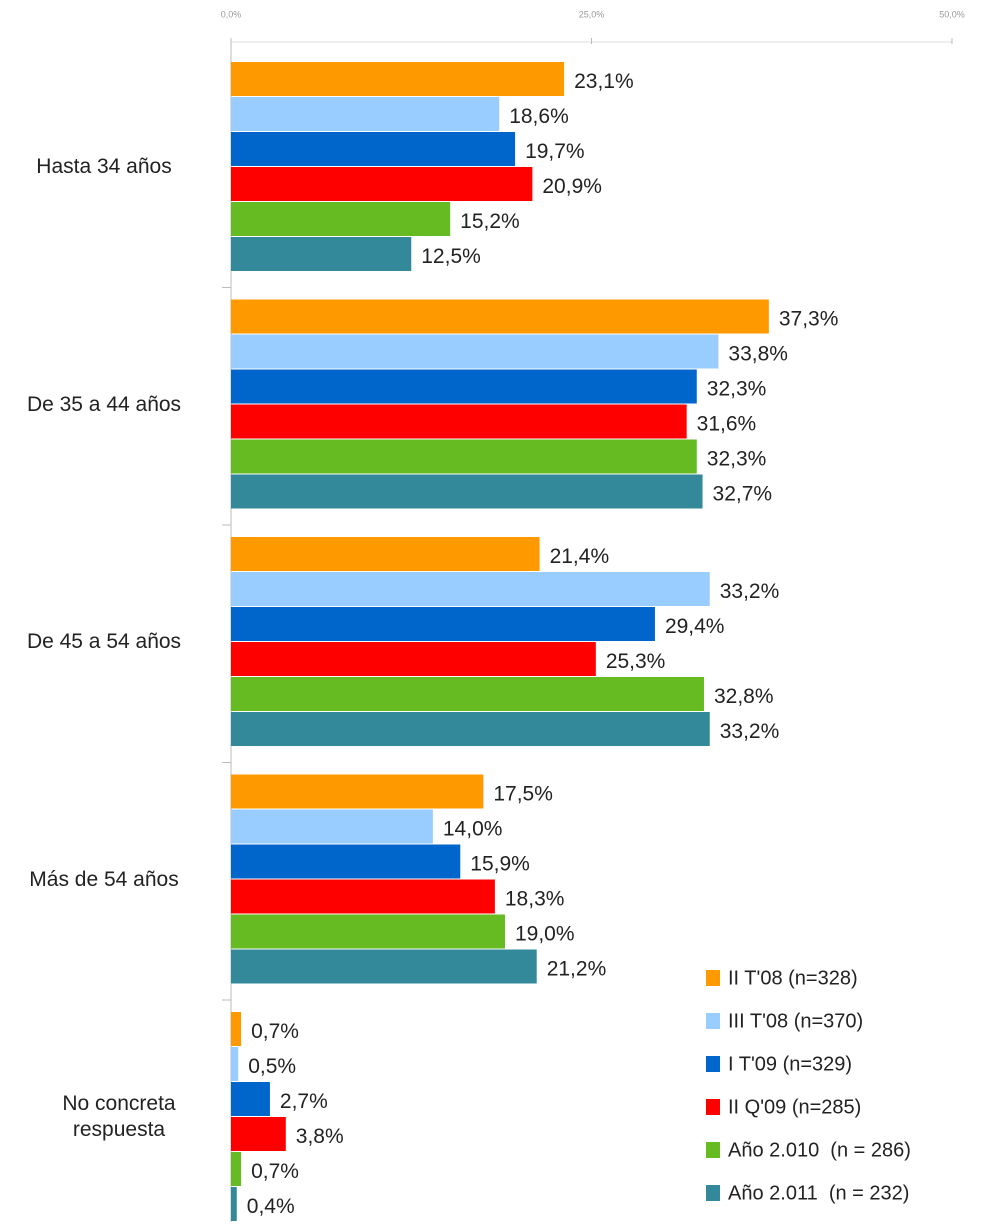  I want to click on value-label: 19,0%, so click(545, 934).